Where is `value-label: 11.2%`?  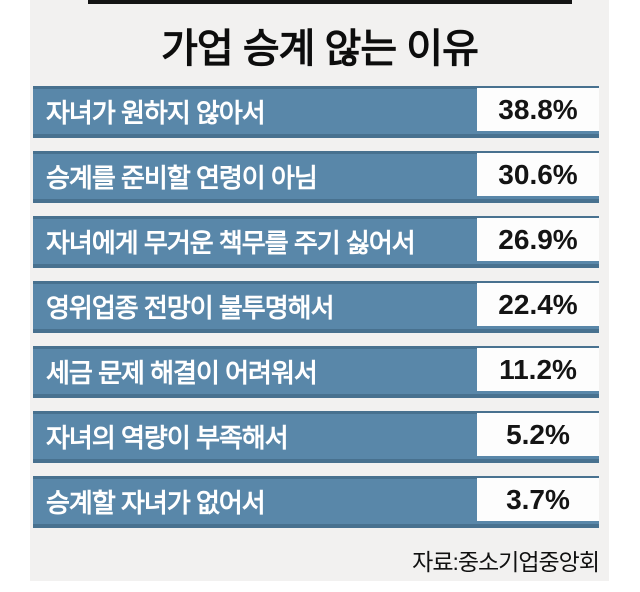
value-label: 11.2% is located at coordinates (538, 369).